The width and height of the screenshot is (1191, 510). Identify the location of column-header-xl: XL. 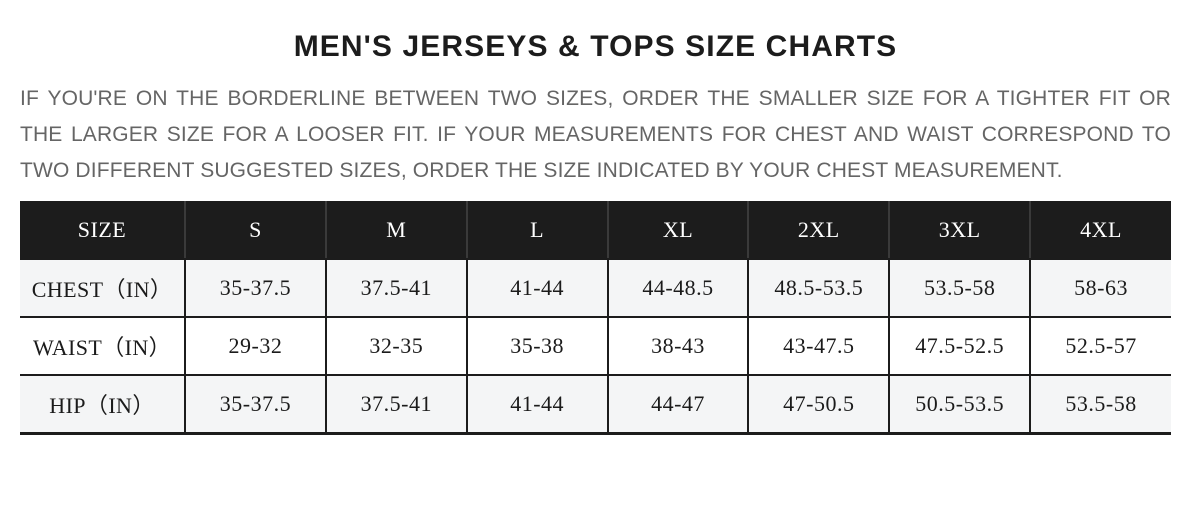
(678, 231).